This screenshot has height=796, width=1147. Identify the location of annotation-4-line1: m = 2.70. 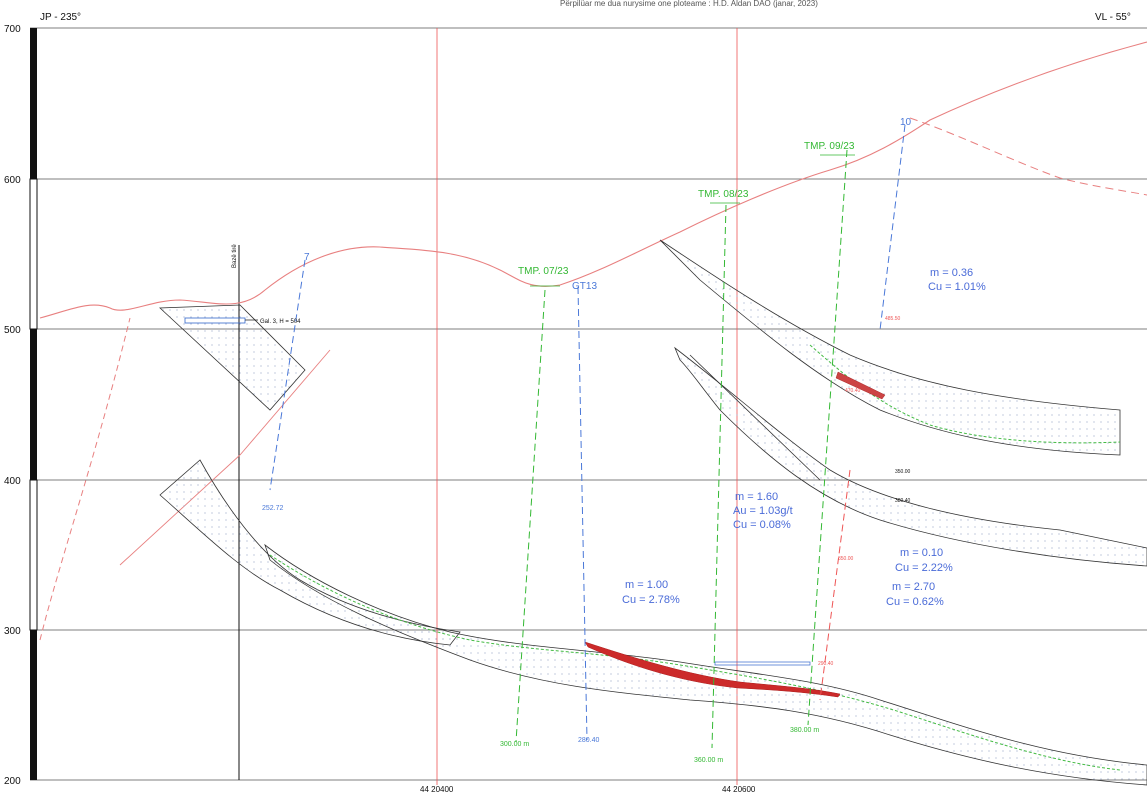
(913, 587).